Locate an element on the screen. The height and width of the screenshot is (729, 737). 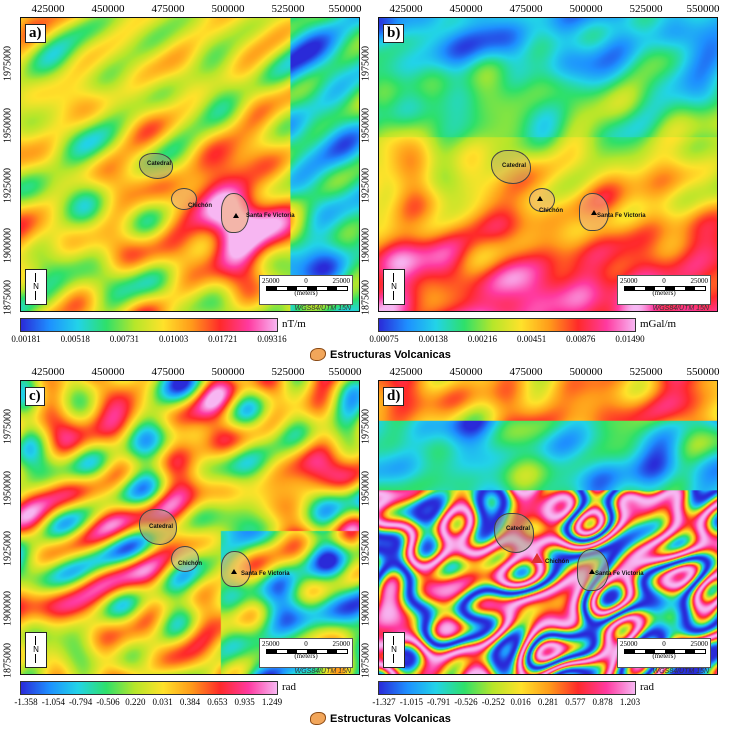
colorbar-tick-label: 0.00451 is located at coordinates (531, 339).